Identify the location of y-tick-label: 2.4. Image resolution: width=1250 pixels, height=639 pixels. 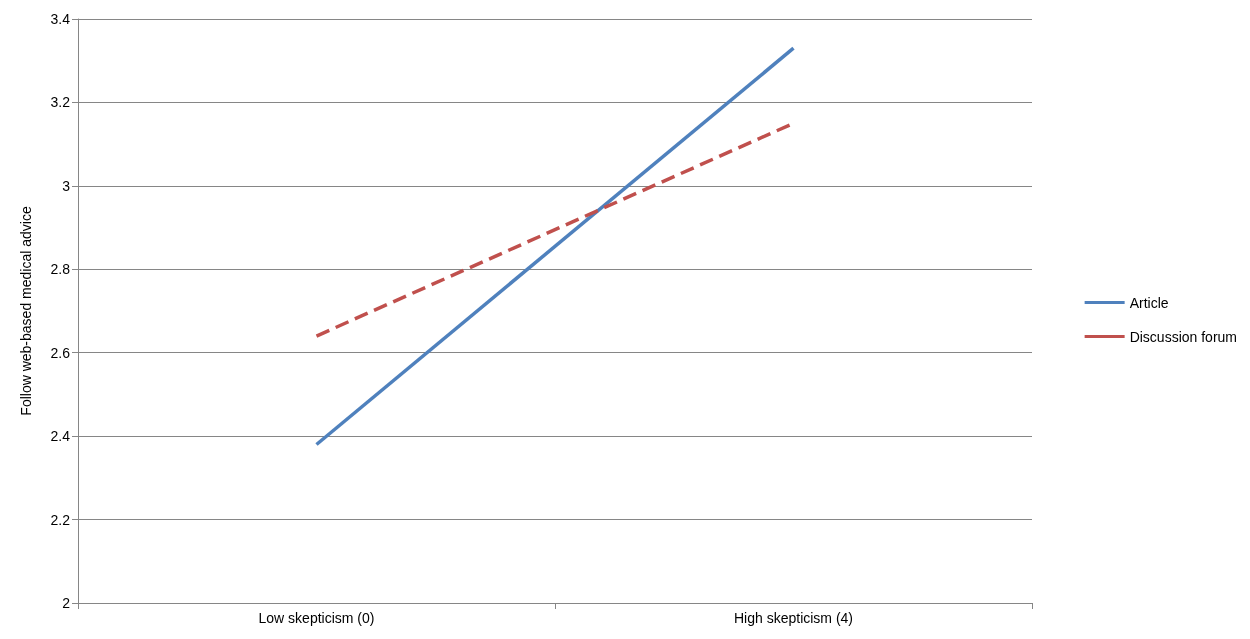
(60, 436).